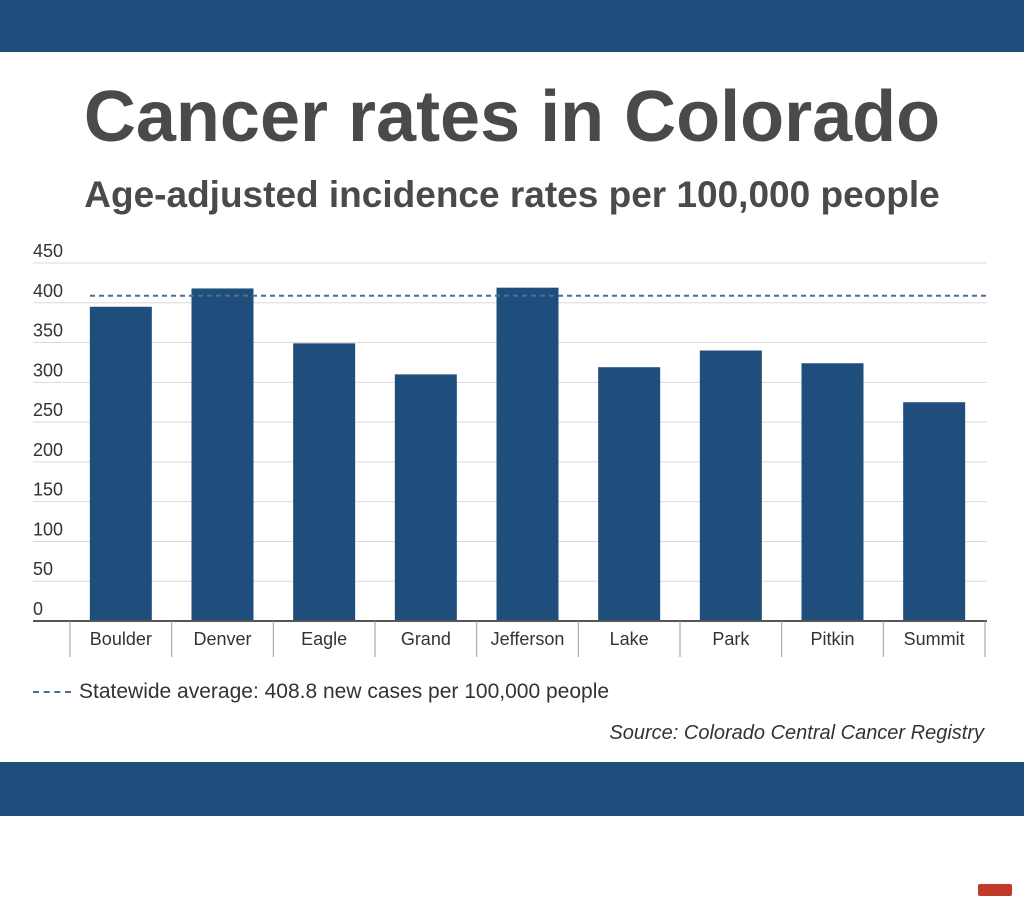  What do you see at coordinates (832, 639) in the screenshot?
I see `x-tick-label: Pitkin` at bounding box center [832, 639].